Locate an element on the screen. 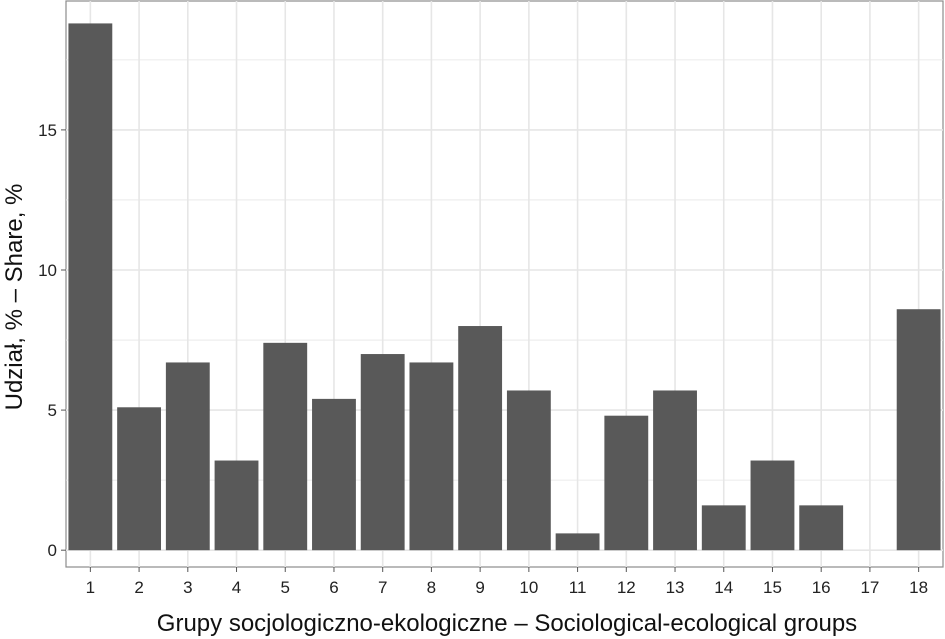 The height and width of the screenshot is (639, 945). y-tick-label: 15 is located at coordinates (47, 130).